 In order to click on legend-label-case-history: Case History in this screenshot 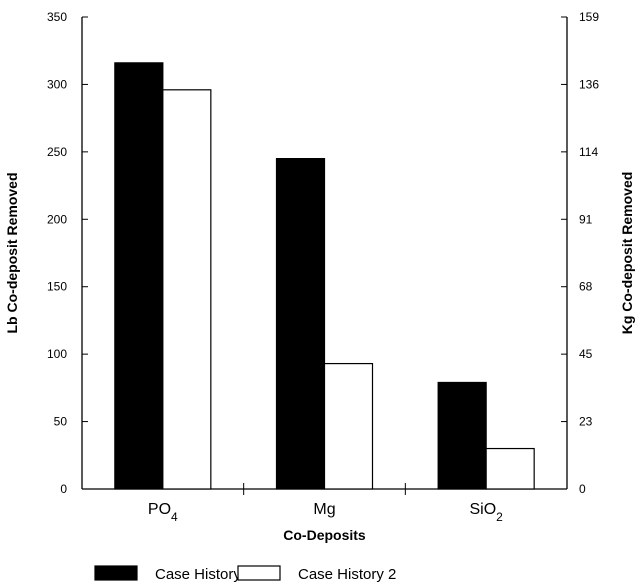, I will do `click(198, 574)`.